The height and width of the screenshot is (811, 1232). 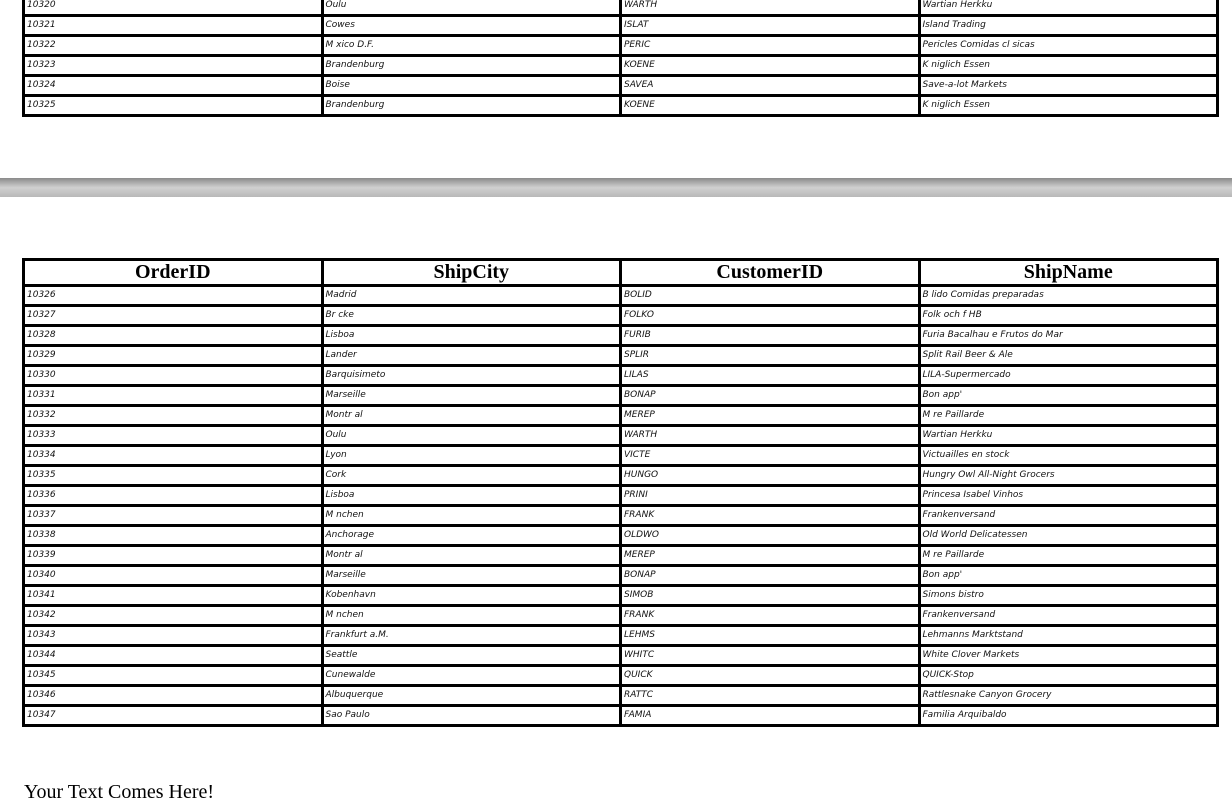 What do you see at coordinates (1068, 655) in the screenshot?
I see `cell-shipname: White Clover Markets` at bounding box center [1068, 655].